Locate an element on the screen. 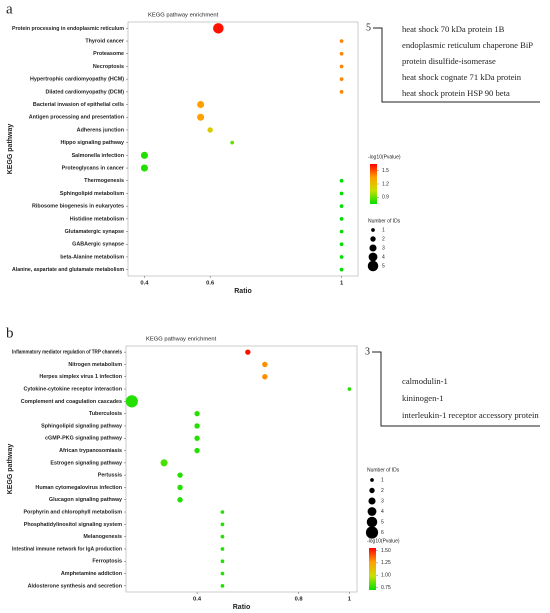 The image size is (550, 613). x-tick-label: 0.8 is located at coordinates (299, 600).